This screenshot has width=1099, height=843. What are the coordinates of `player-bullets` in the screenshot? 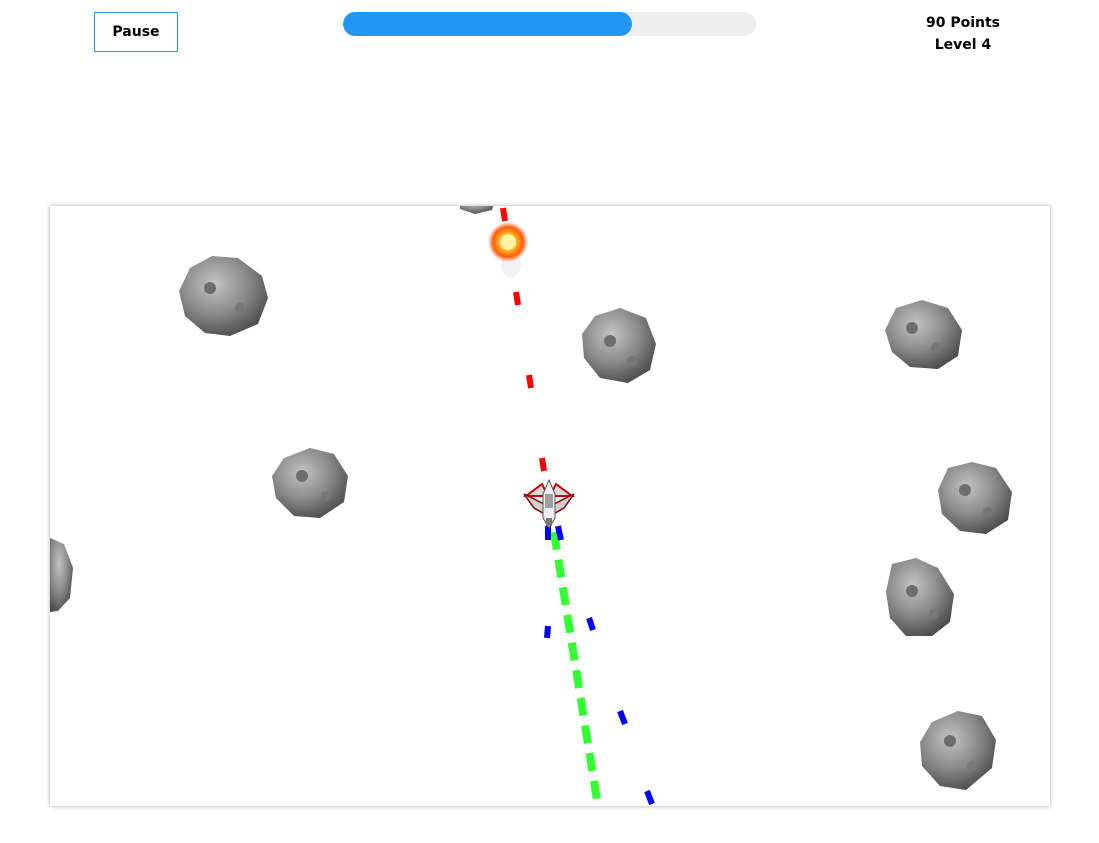 It's located at (599, 665).